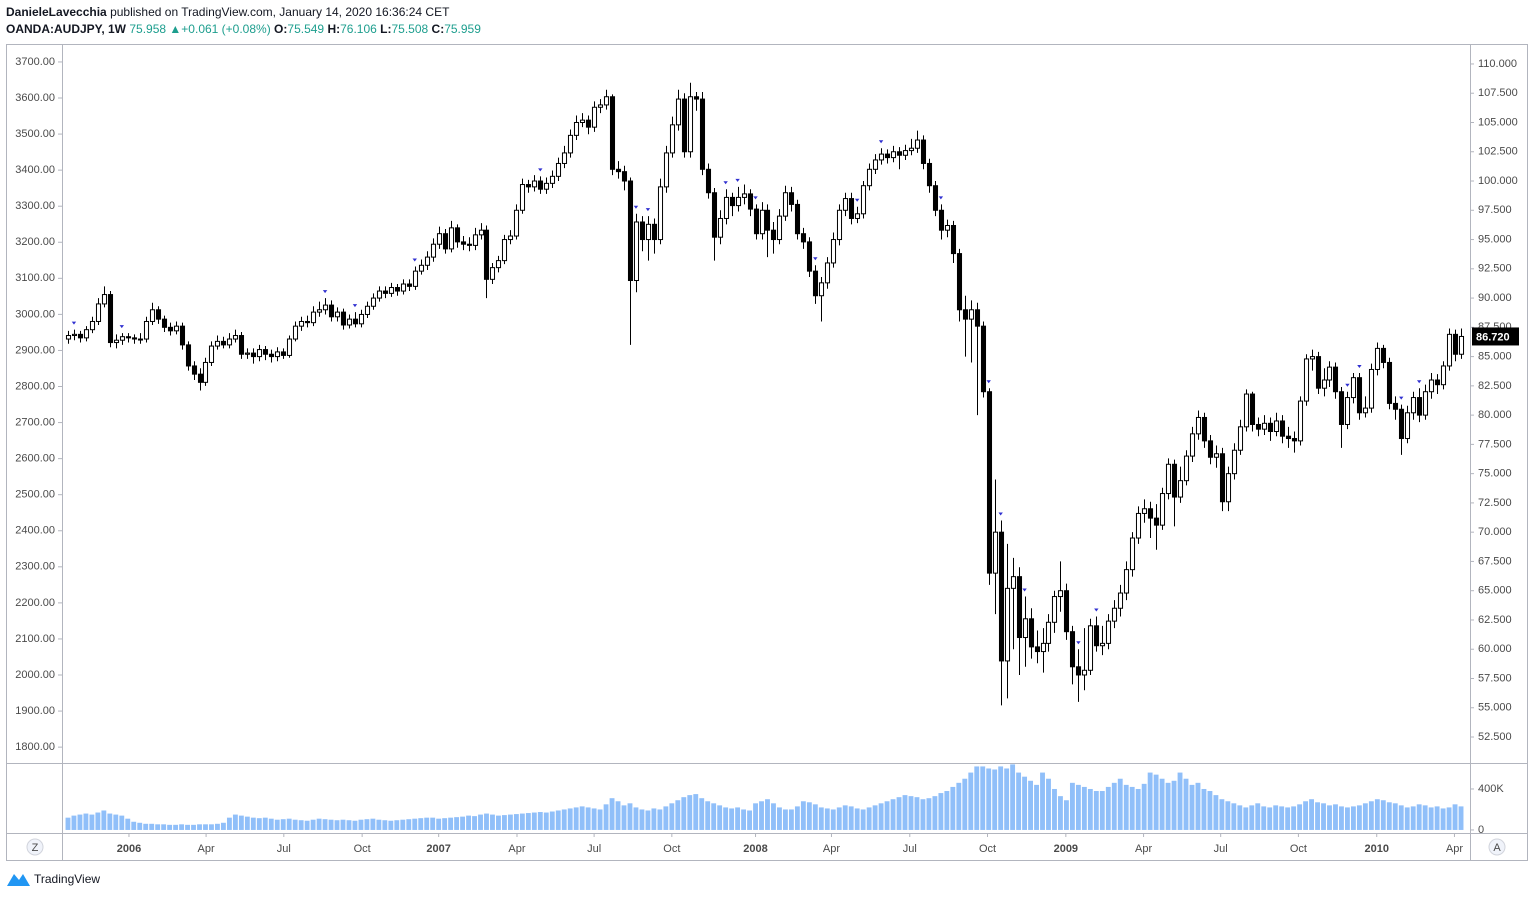 This screenshot has width=1534, height=898. Describe the element at coordinates (206, 849) in the screenshot. I see `x-tick-label: Apr` at that location.